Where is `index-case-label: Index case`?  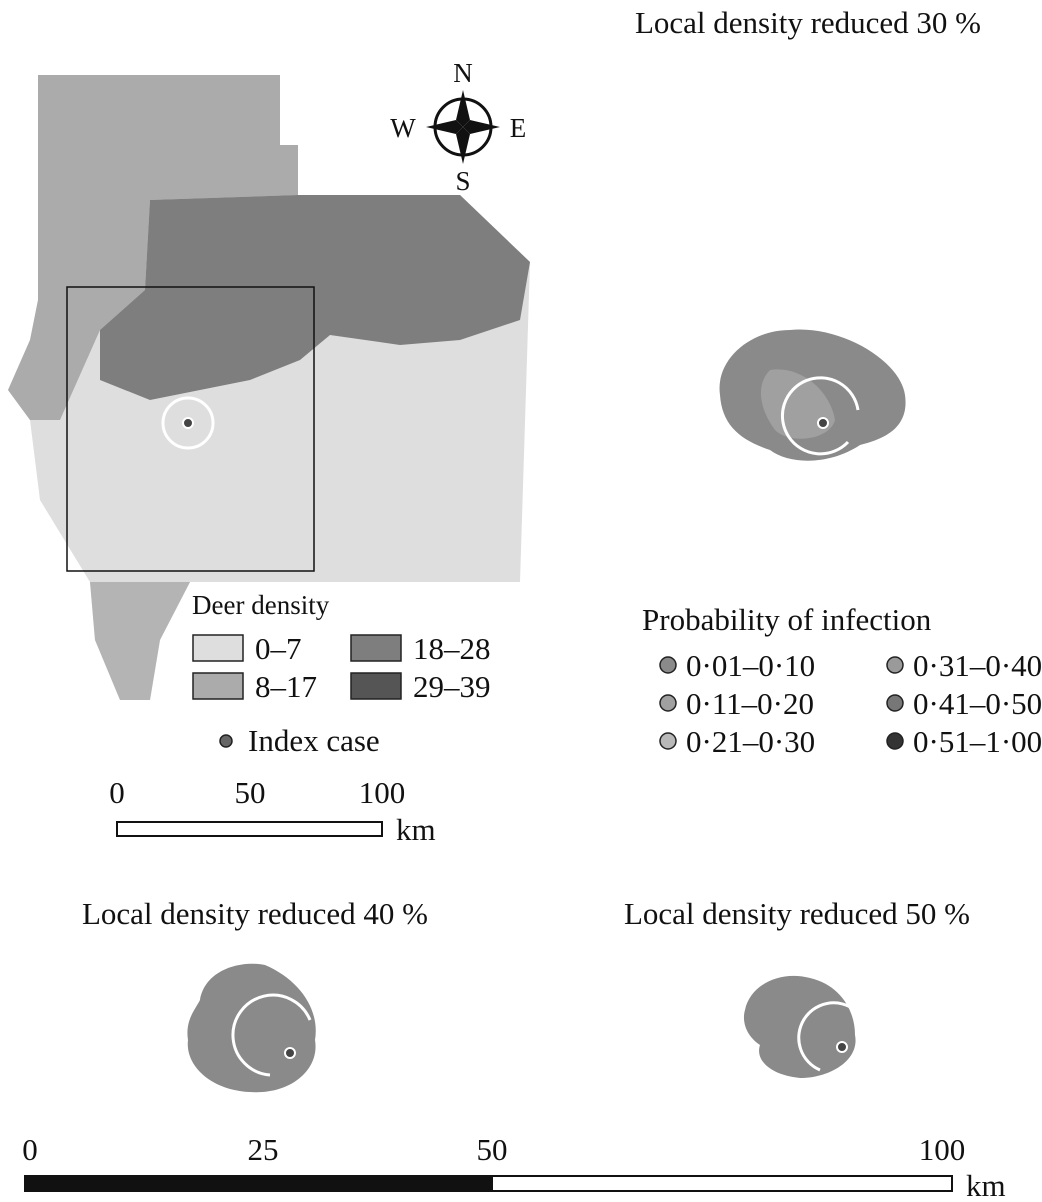 index-case-label: Index case is located at coordinates (314, 740).